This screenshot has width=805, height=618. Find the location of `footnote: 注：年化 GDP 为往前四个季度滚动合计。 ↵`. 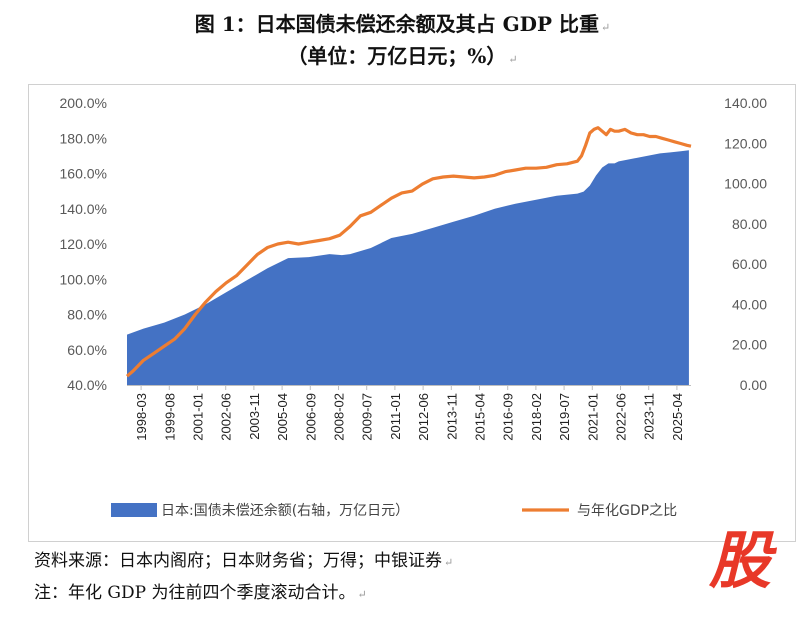

footnote: 注：年化 GDP 为往前四个季度滚动合计。 ↵ is located at coordinates (200, 594).